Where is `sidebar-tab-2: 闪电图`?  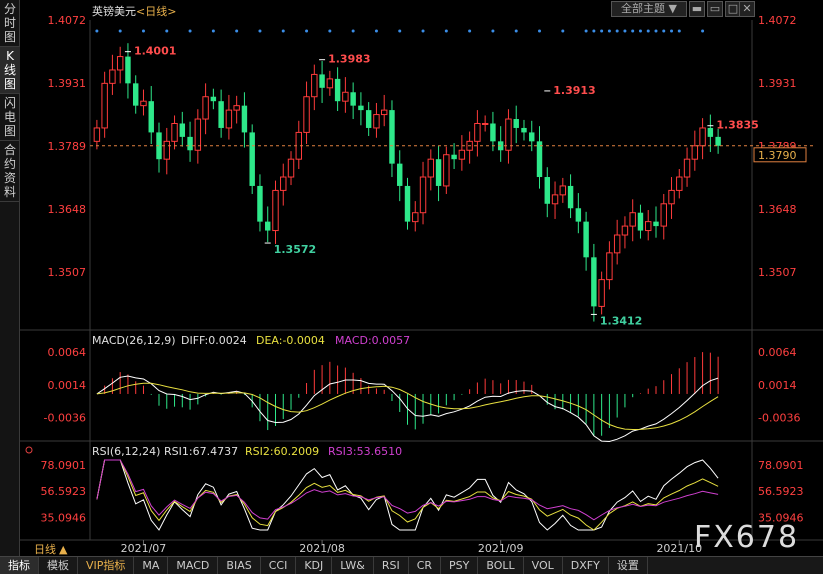
sidebar-tab-2: 闪电图 is located at coordinates (10, 117).